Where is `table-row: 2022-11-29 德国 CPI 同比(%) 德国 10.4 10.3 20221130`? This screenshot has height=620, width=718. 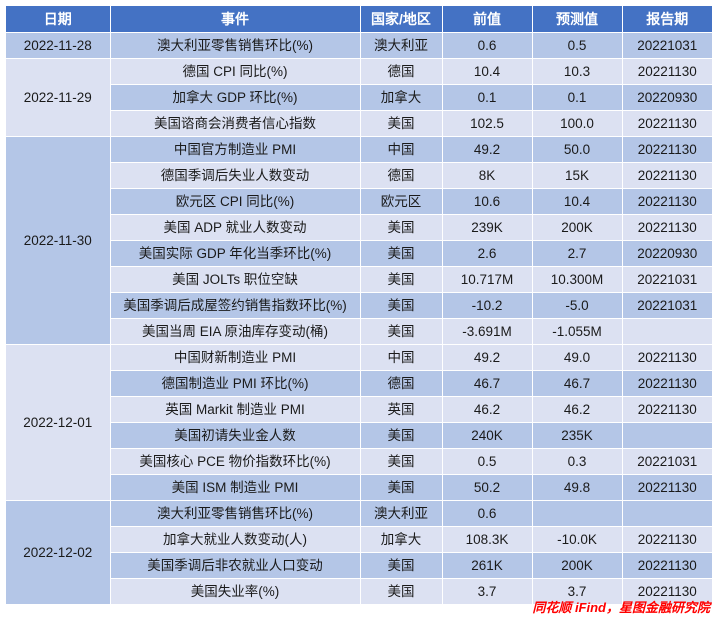
table-row: 2022-11-29 德国 CPI 同比(%) 德国 10.4 10.3 20221130 is located at coordinates (359, 97).